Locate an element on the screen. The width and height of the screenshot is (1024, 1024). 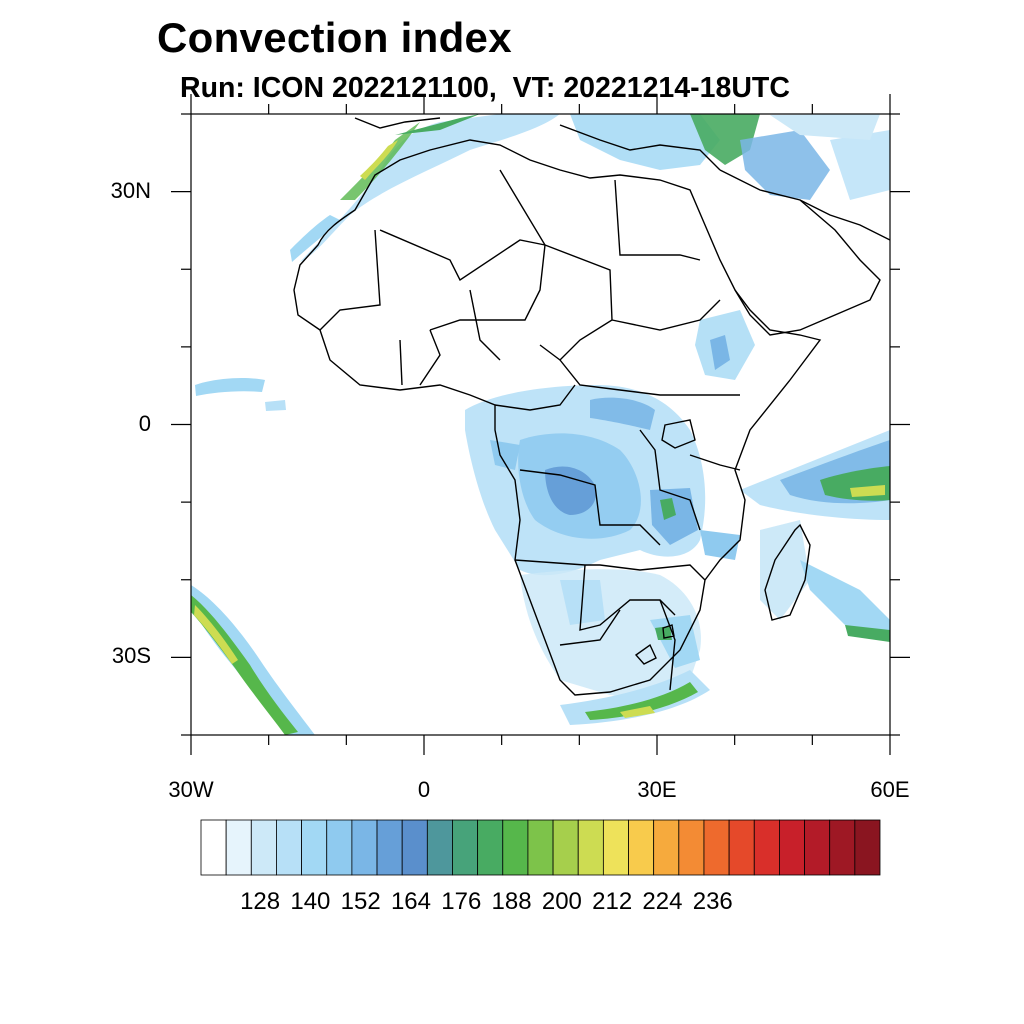
map-subtitle: Run: ICON 2022121100, VT: 20221214-18UTC is located at coordinates (485, 88).